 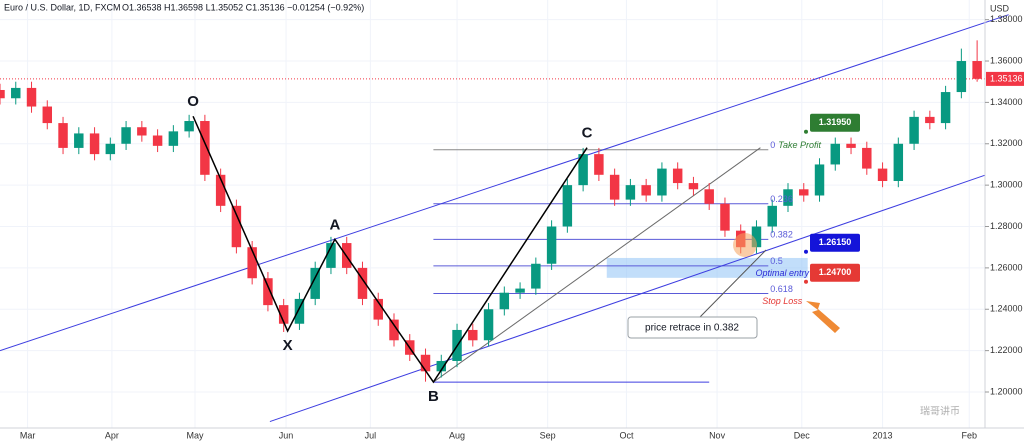 I want to click on y-tick-label: 1.36000, so click(x=1006, y=60).